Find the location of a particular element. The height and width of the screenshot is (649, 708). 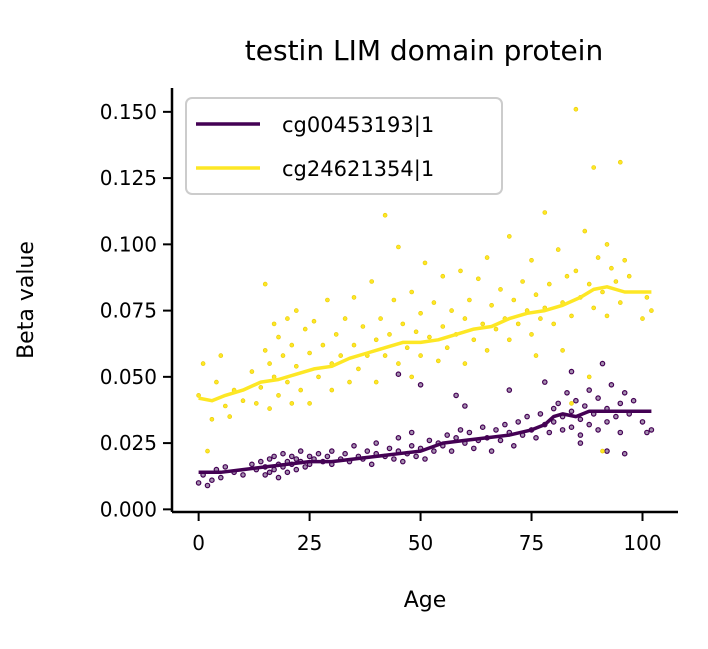

x-tick-label: 0 is located at coordinates (198, 543).